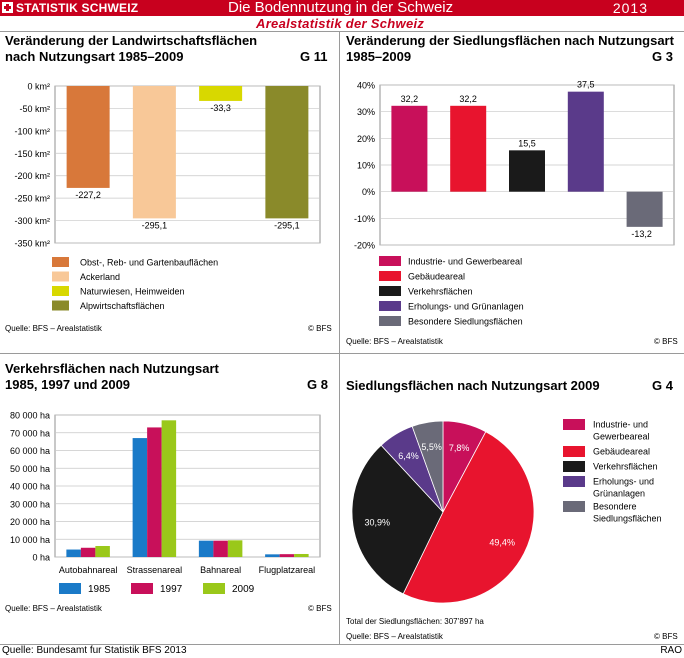 The width and height of the screenshot is (684, 658). I want to click on g4-legend-label: Gewerbeareal, so click(621, 437).